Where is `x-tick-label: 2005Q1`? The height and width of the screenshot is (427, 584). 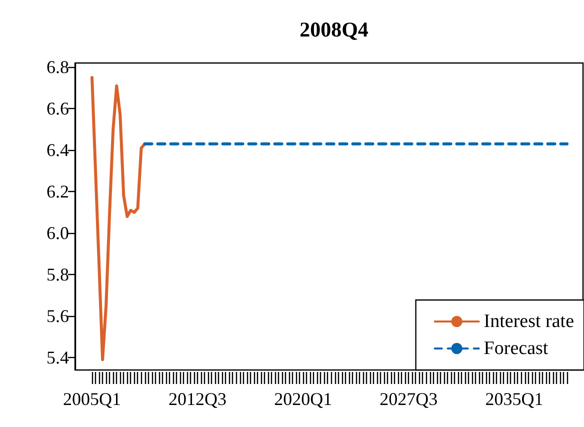
x-tick-label: 2005Q1 is located at coordinates (92, 399).